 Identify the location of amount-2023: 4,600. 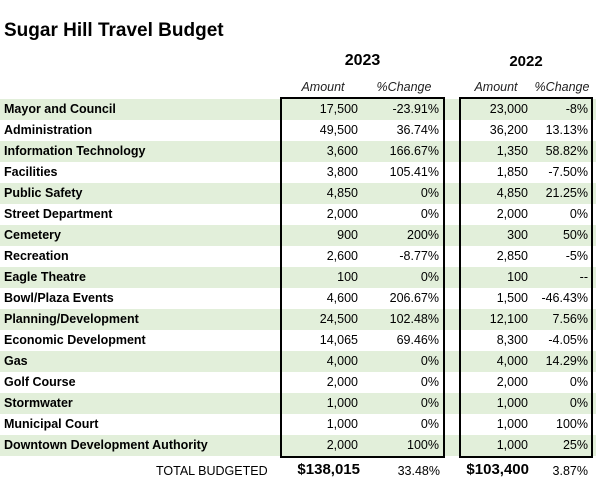
(342, 298).